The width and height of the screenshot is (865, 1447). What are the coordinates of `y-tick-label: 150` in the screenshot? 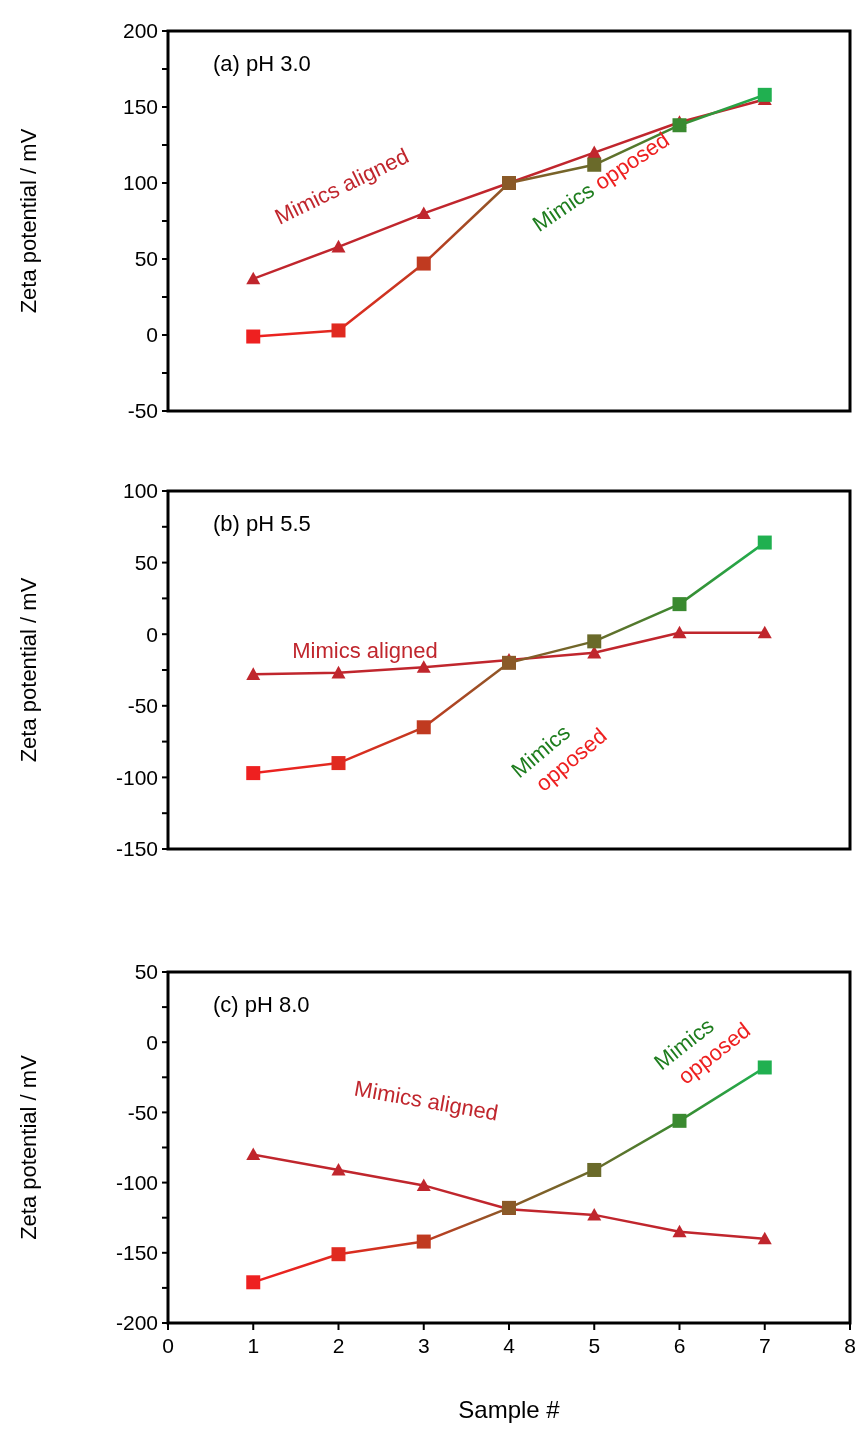 It's located at (140, 107).